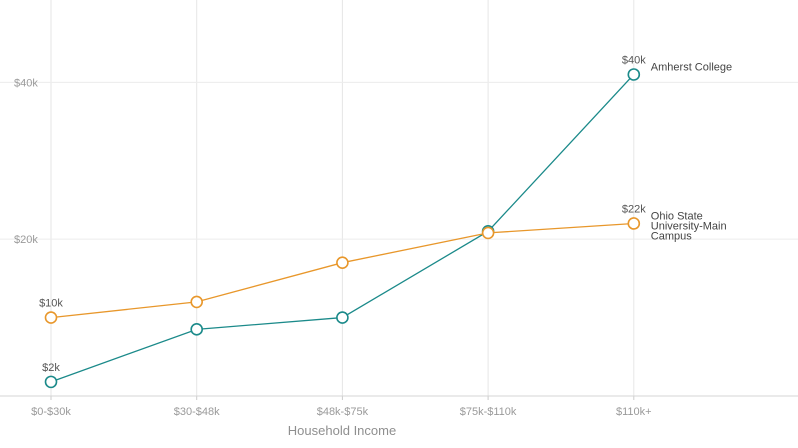 The height and width of the screenshot is (448, 798). What do you see at coordinates (634, 60) in the screenshot?
I see `data-label: $40k` at bounding box center [634, 60].